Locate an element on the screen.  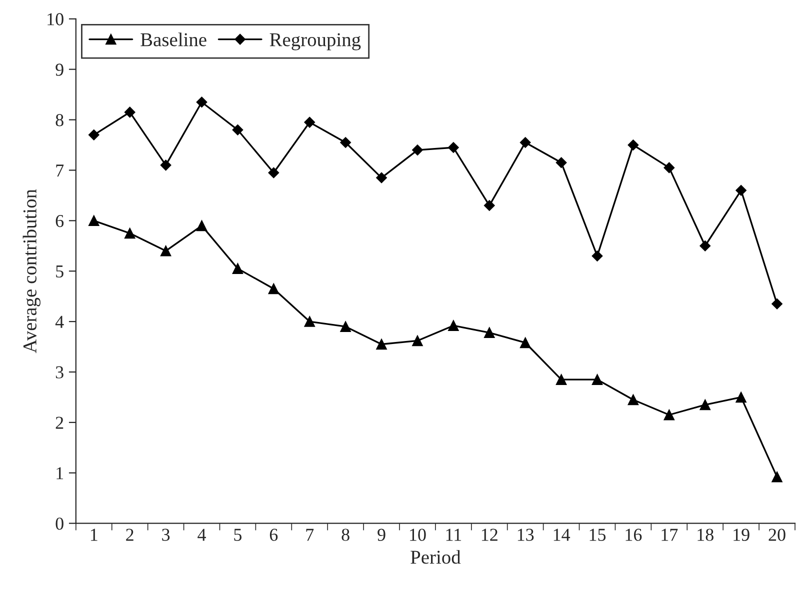
x-tick-label: 10 is located at coordinates (418, 534).